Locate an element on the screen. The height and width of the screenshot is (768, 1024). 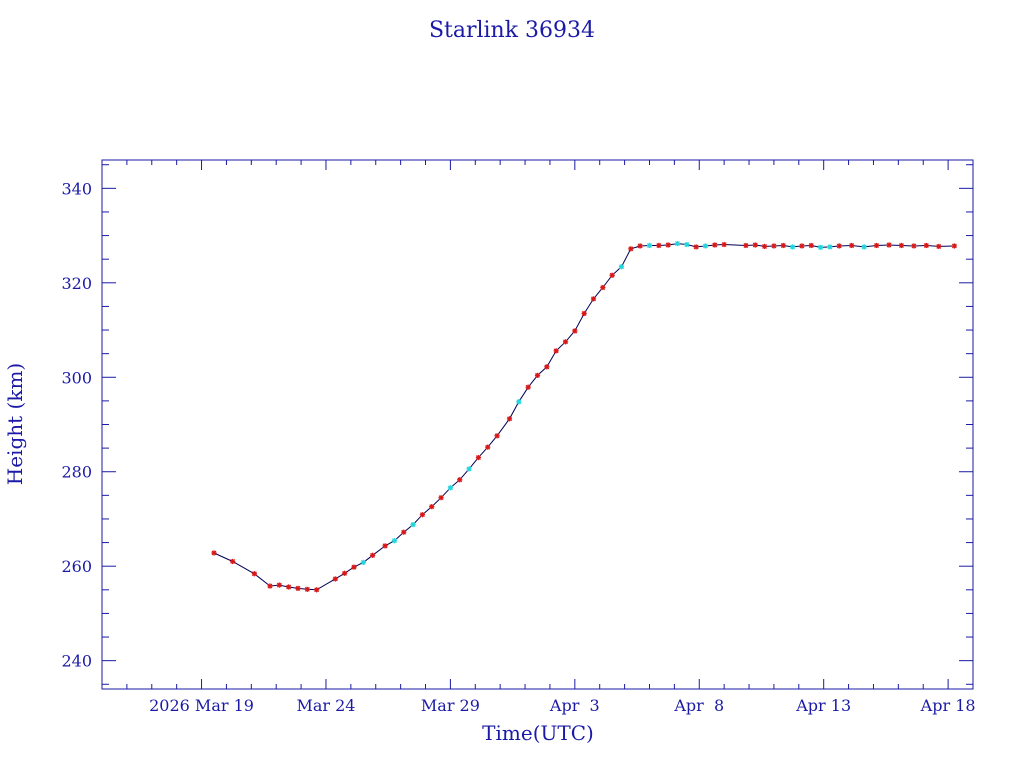
y-tick-label: 260 is located at coordinates (76, 566).